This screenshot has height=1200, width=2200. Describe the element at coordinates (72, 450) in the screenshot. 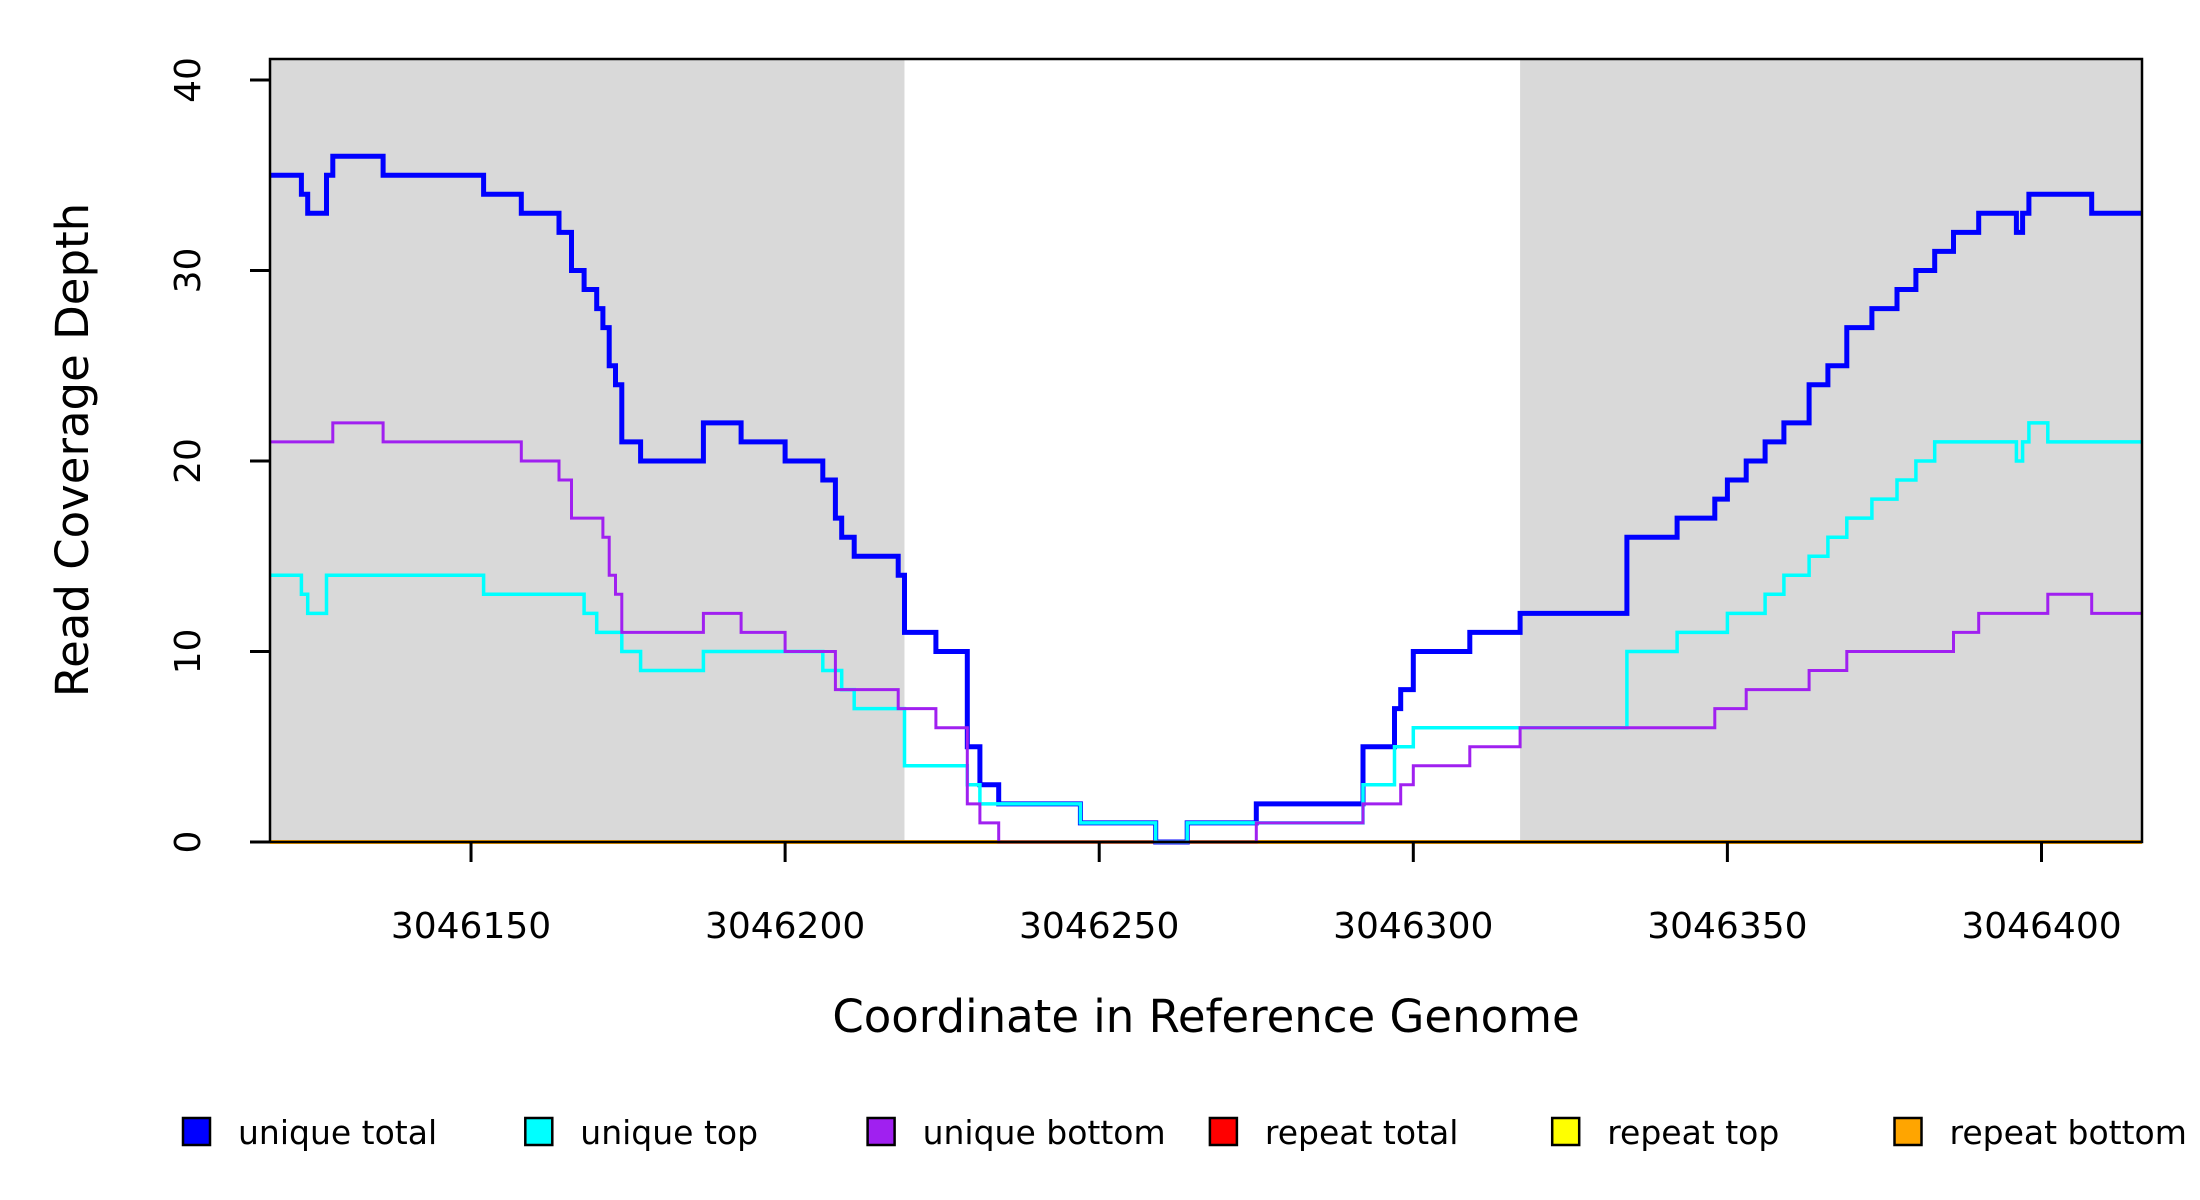

I see `y-axis-title: Read Coverage Depth` at that location.